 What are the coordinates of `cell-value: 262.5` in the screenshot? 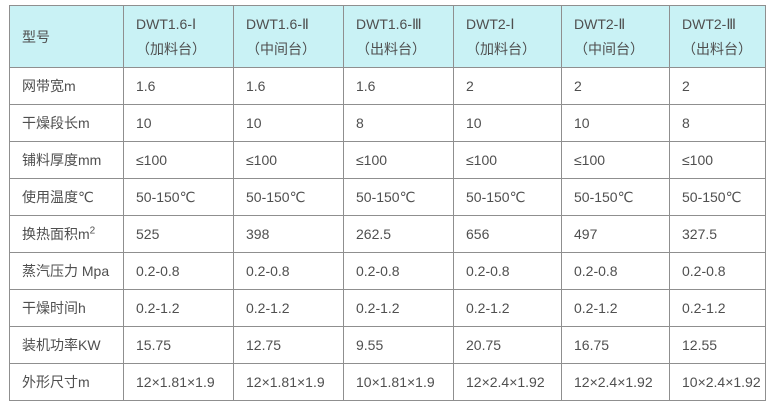 It's located at (398, 234).